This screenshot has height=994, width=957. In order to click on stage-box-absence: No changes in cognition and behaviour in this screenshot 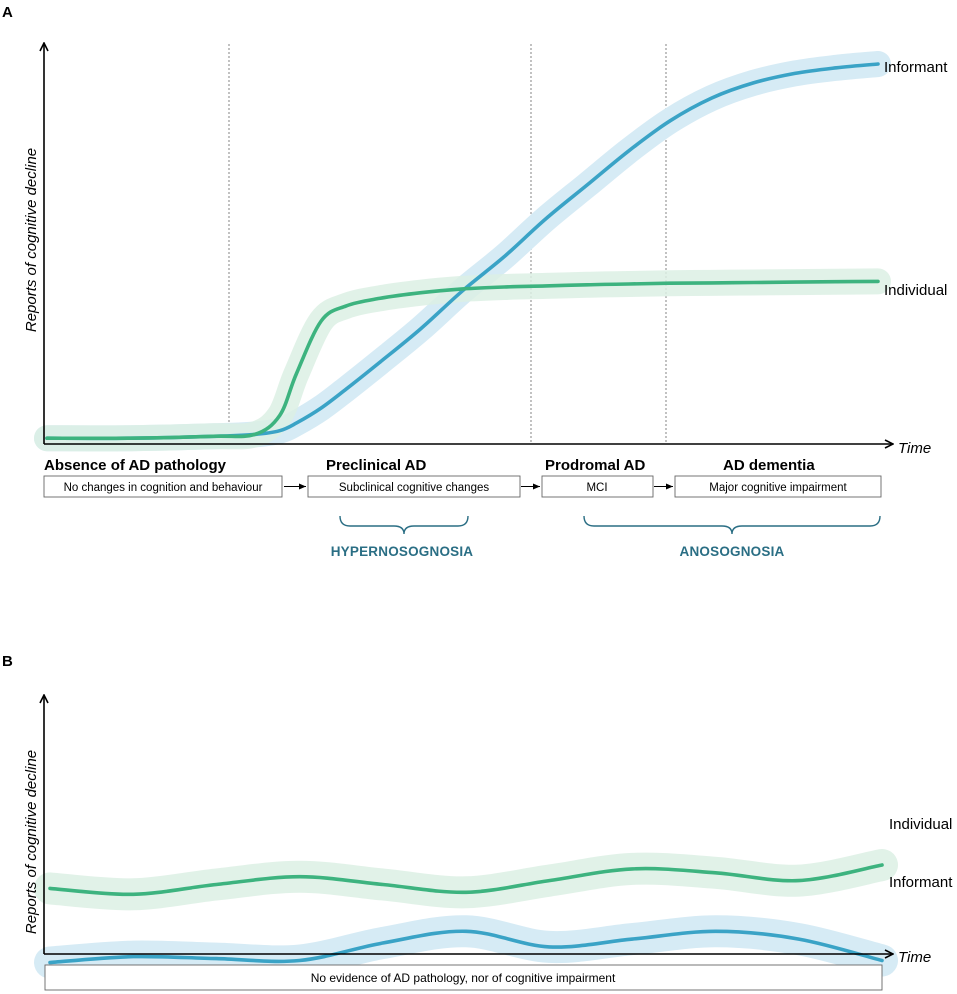, I will do `click(163, 486)`.